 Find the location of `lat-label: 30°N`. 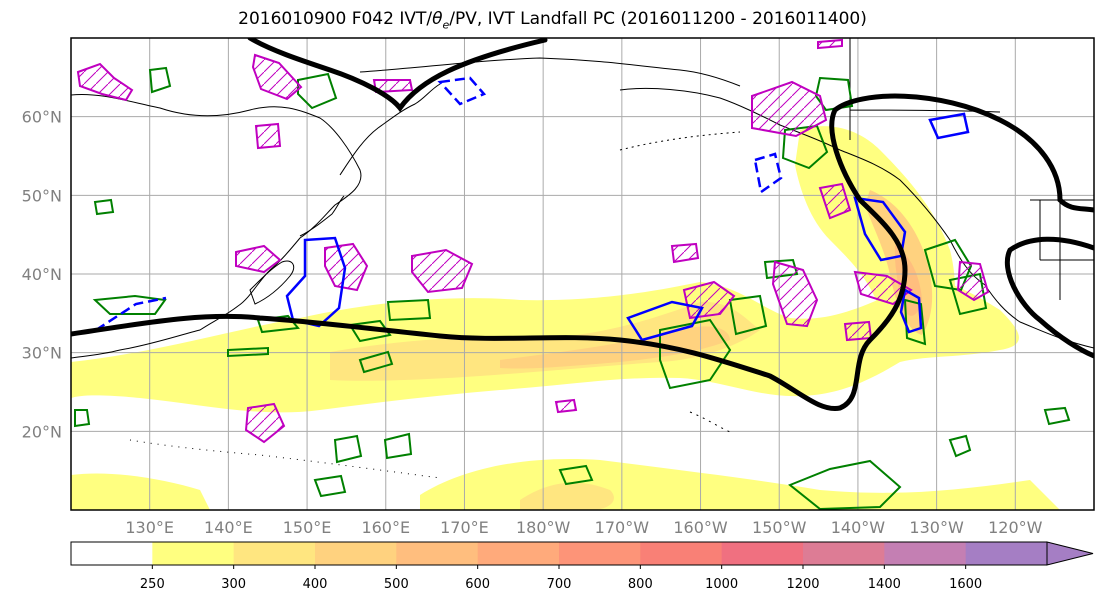

lat-label: 30°N is located at coordinates (42, 353).